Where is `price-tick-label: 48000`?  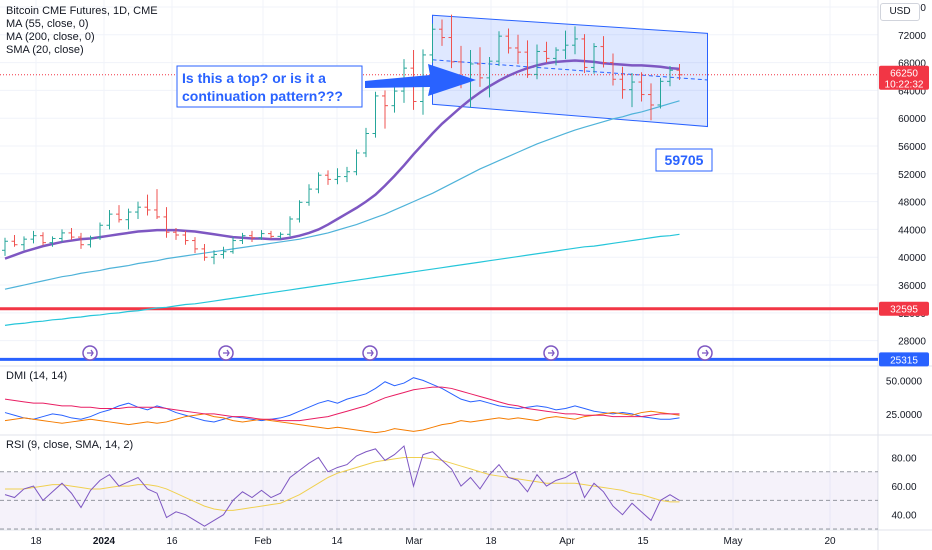
price-tick-label: 48000 is located at coordinates (912, 203).